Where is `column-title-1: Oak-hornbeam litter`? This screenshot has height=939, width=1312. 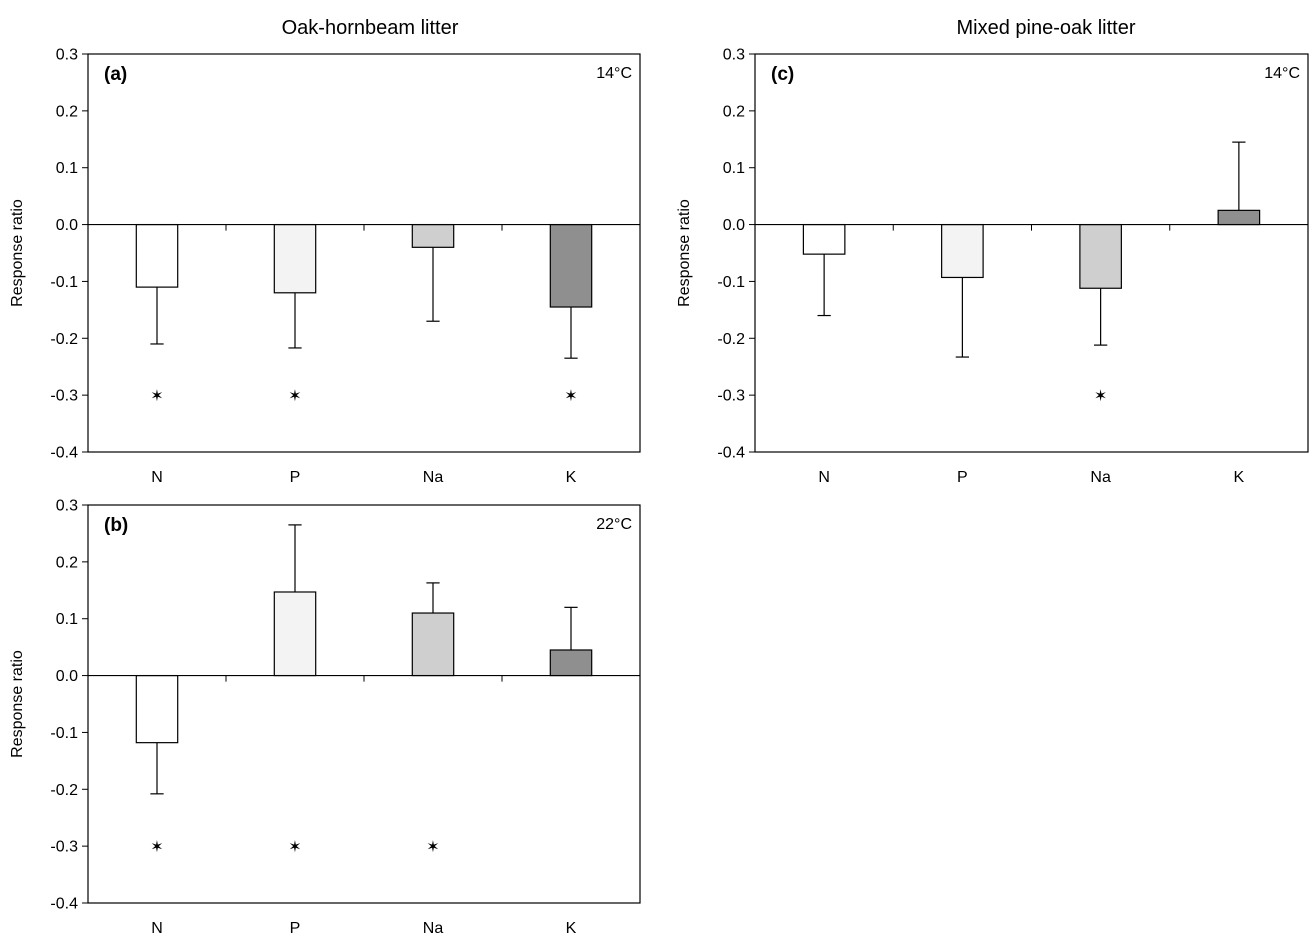 column-title-1: Oak-hornbeam litter is located at coordinates (370, 28).